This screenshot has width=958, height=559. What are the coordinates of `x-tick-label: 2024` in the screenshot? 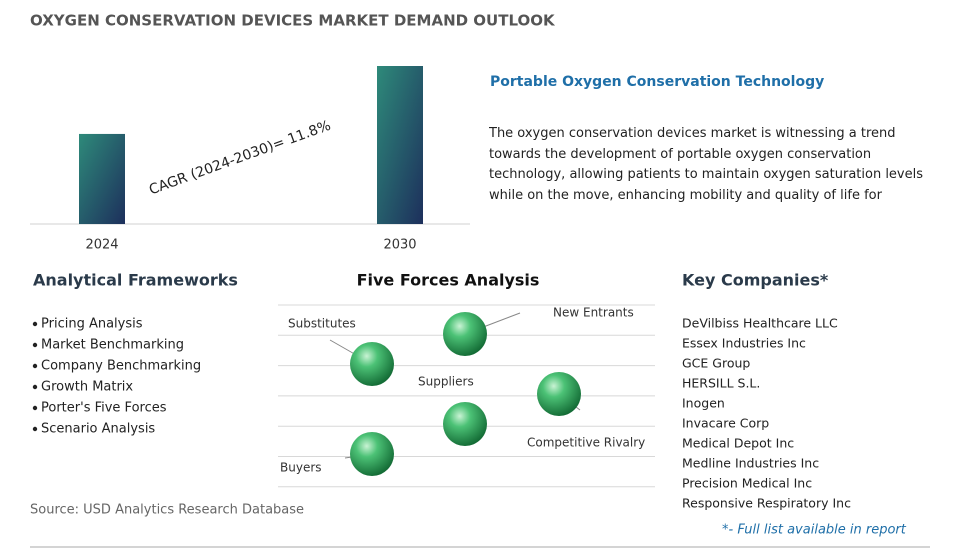 It's located at (101, 245).